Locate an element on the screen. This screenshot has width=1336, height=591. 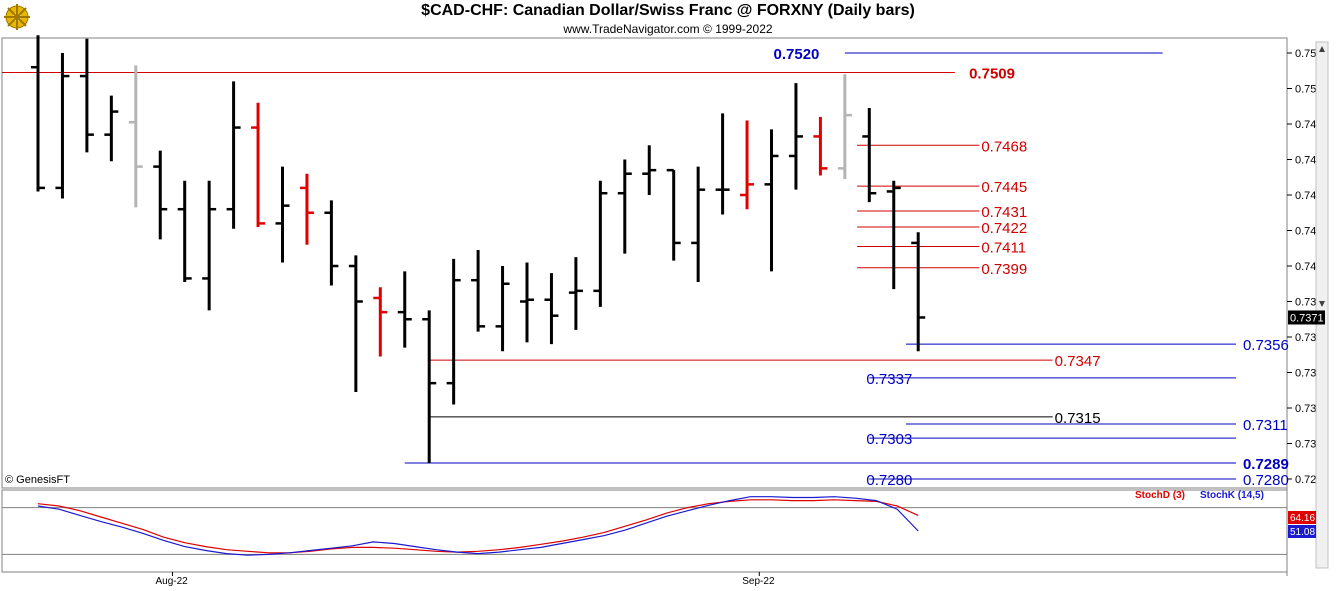
stochk-value-badge is located at coordinates (1302, 531).